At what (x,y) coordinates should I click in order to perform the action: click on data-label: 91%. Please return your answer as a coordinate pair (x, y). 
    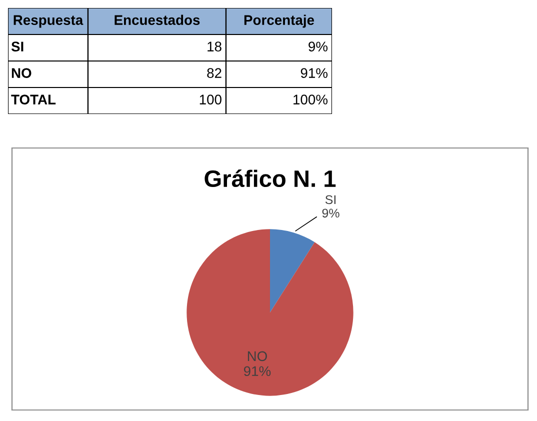
    Looking at the image, I should click on (257, 371).